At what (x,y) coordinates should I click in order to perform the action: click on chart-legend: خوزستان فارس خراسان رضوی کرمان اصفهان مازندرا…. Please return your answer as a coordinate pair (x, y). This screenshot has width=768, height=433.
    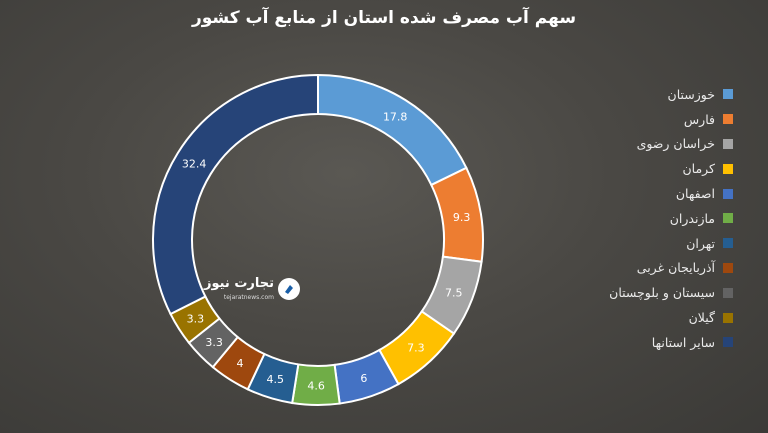
    Looking at the image, I should click on (658, 218).